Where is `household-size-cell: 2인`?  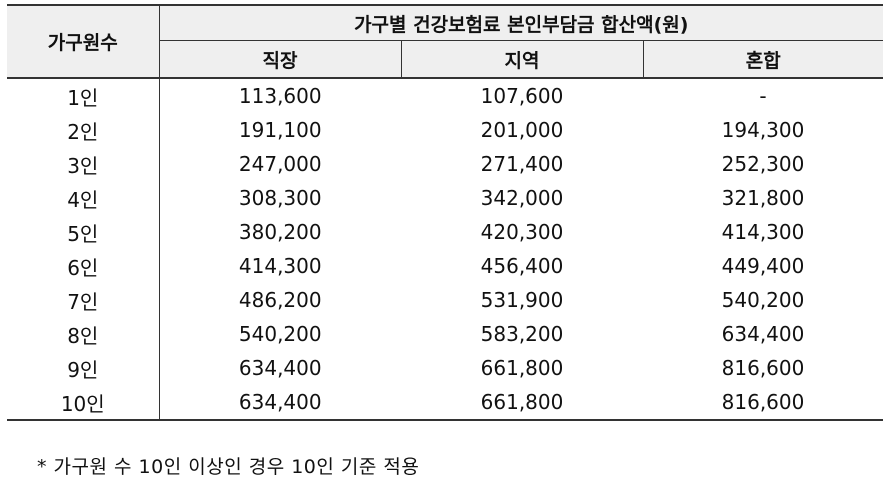
household-size-cell: 2인 is located at coordinates (83, 130).